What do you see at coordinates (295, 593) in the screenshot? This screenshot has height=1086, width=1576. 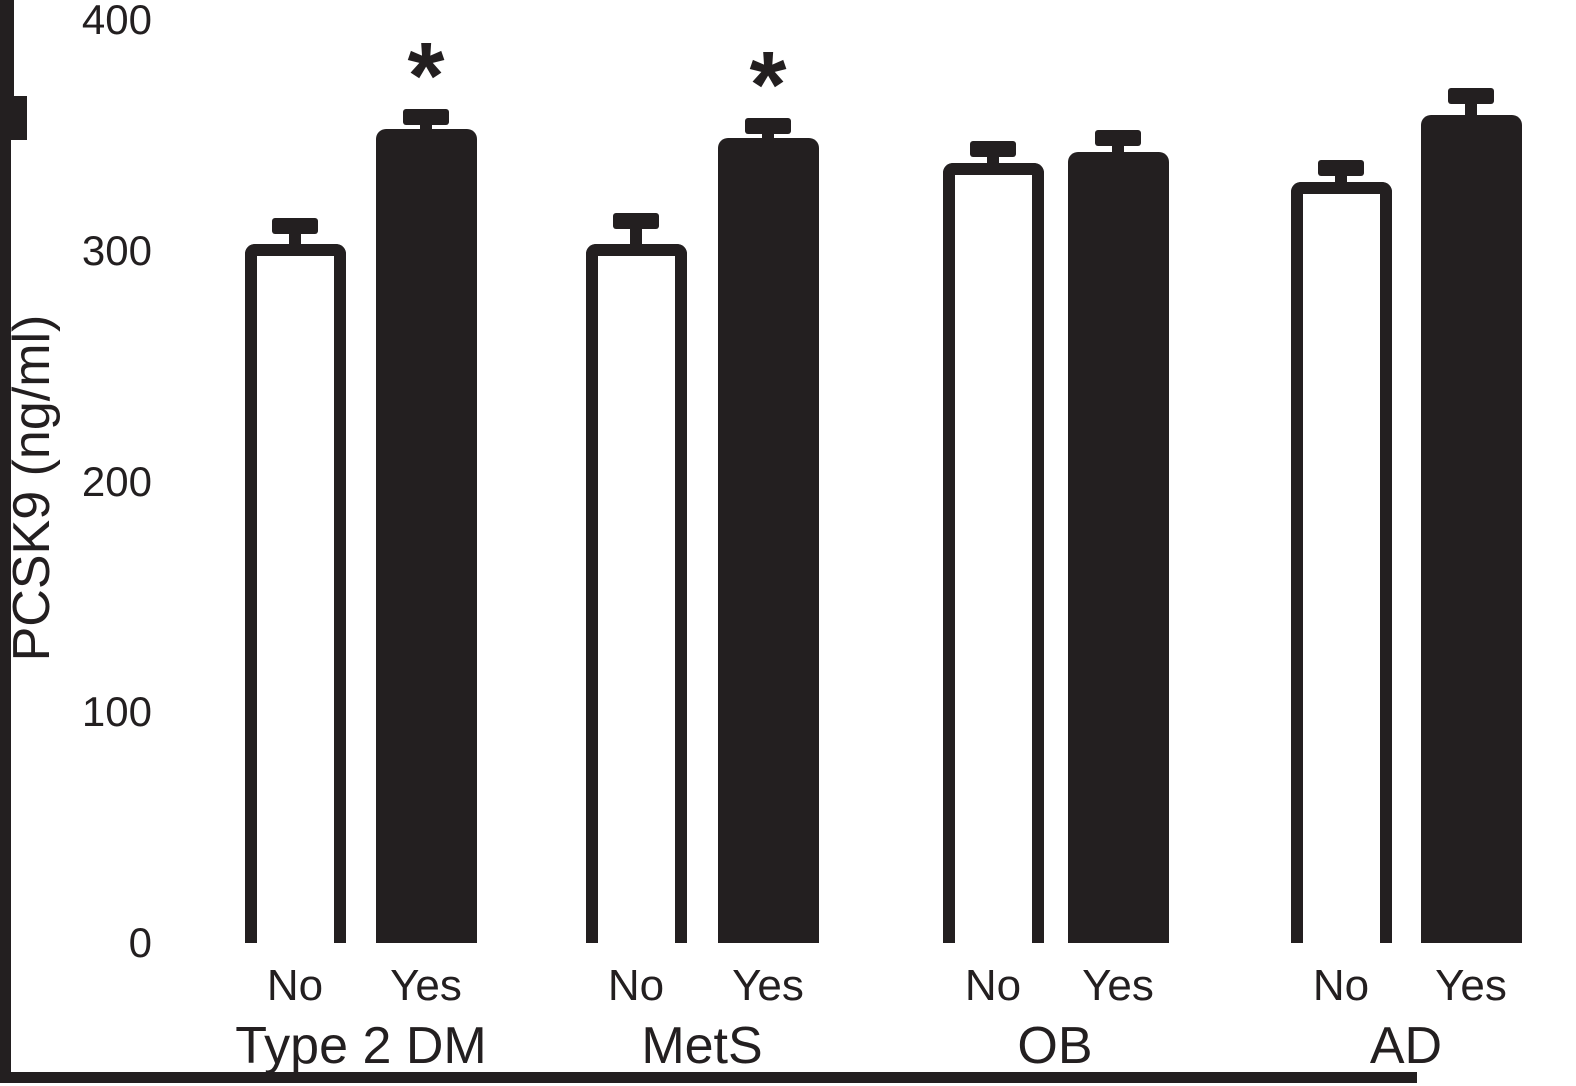 I see `bar-type-2-dm-no` at bounding box center [295, 593].